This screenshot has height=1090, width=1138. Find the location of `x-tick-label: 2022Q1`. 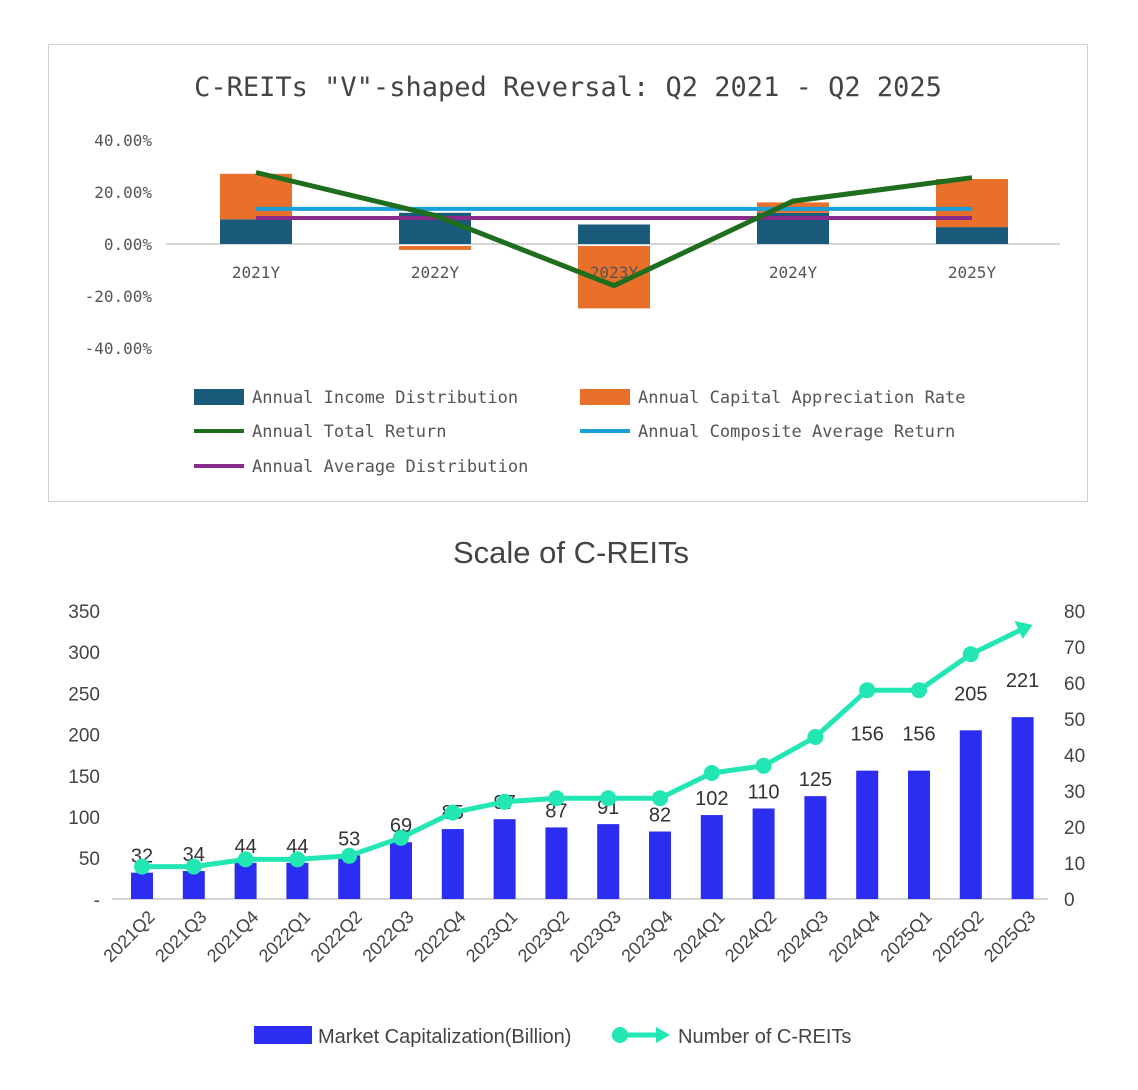

x-tick-label: 2022Q1 is located at coordinates (284, 936).